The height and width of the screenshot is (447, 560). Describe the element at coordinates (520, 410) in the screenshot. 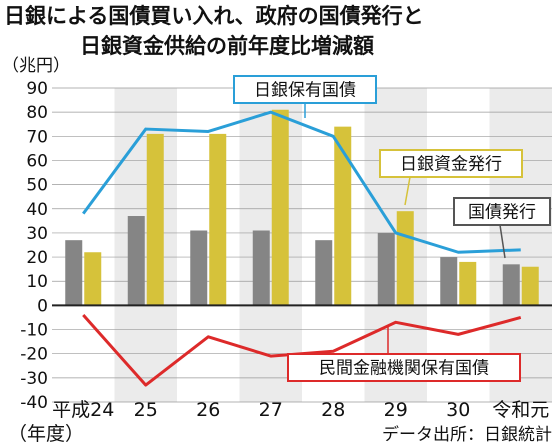

I see `x-tick-label: 令和元` at that location.